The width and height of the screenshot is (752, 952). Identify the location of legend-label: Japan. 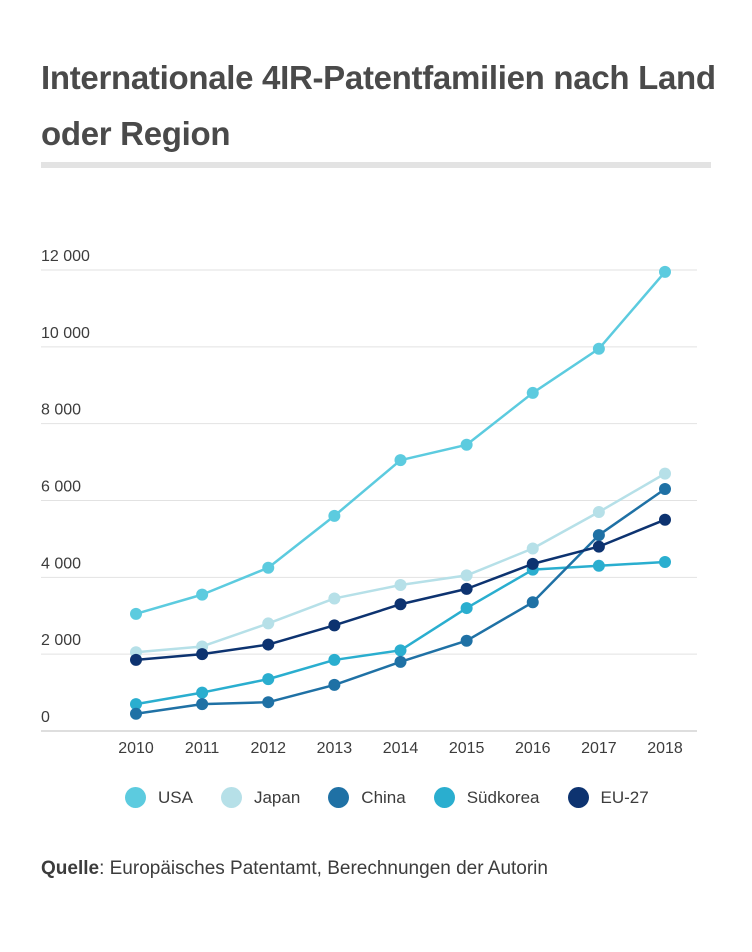
(277, 797).